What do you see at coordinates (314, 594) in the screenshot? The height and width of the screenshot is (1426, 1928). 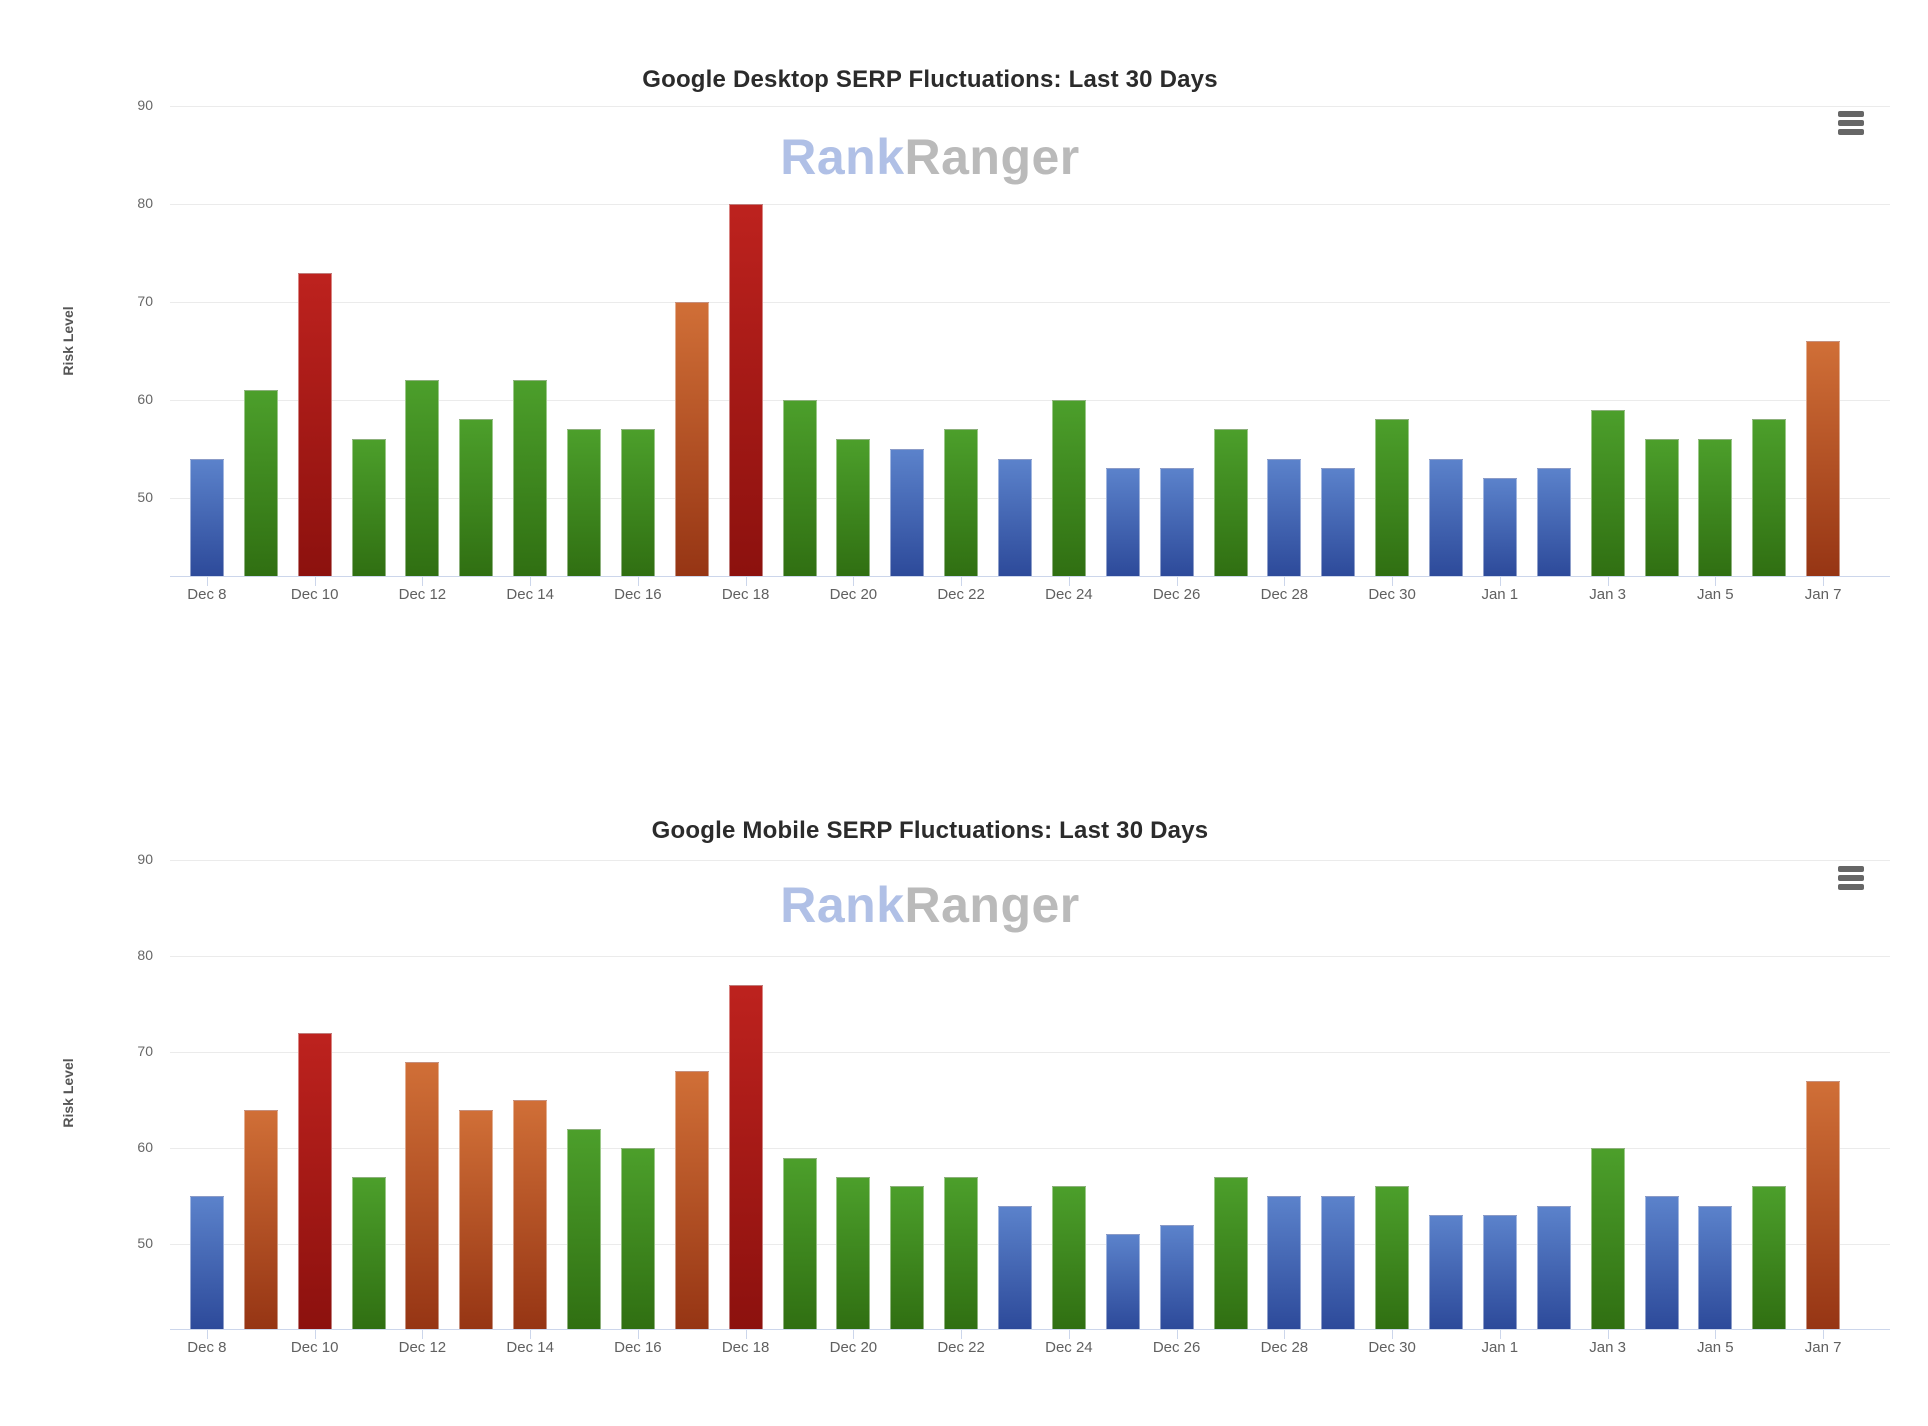 I see `x-axis-tick-label: Dec 10` at bounding box center [314, 594].